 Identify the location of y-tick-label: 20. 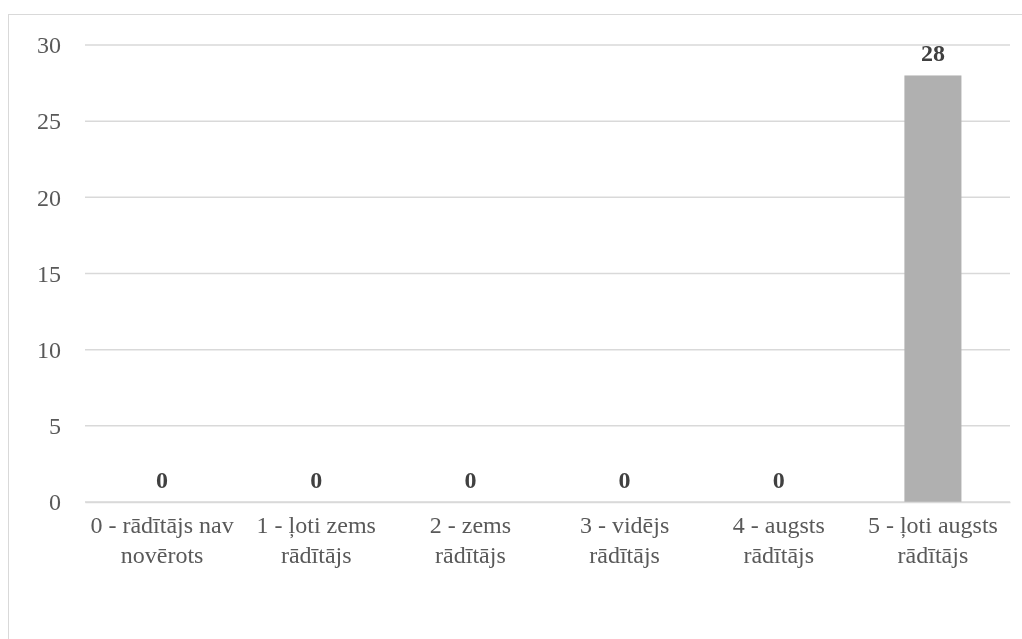
(49, 197).